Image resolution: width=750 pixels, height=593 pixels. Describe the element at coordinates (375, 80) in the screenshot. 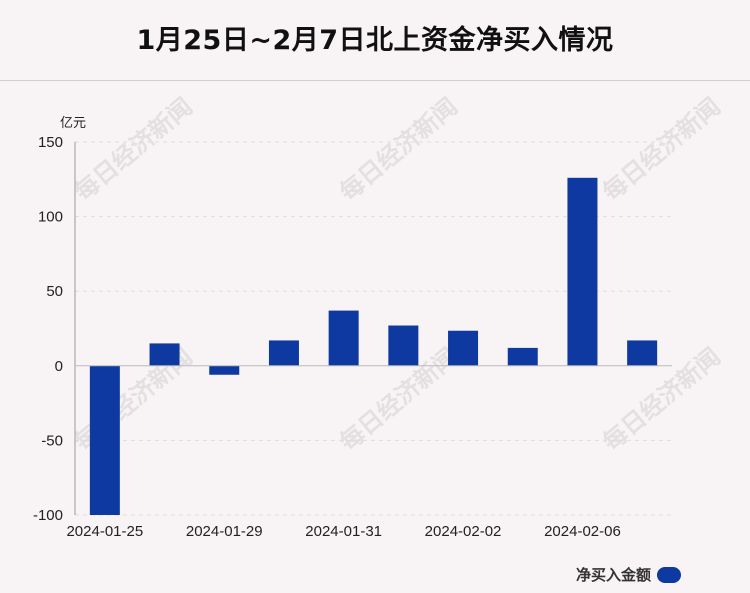

I see `title-divider` at that location.